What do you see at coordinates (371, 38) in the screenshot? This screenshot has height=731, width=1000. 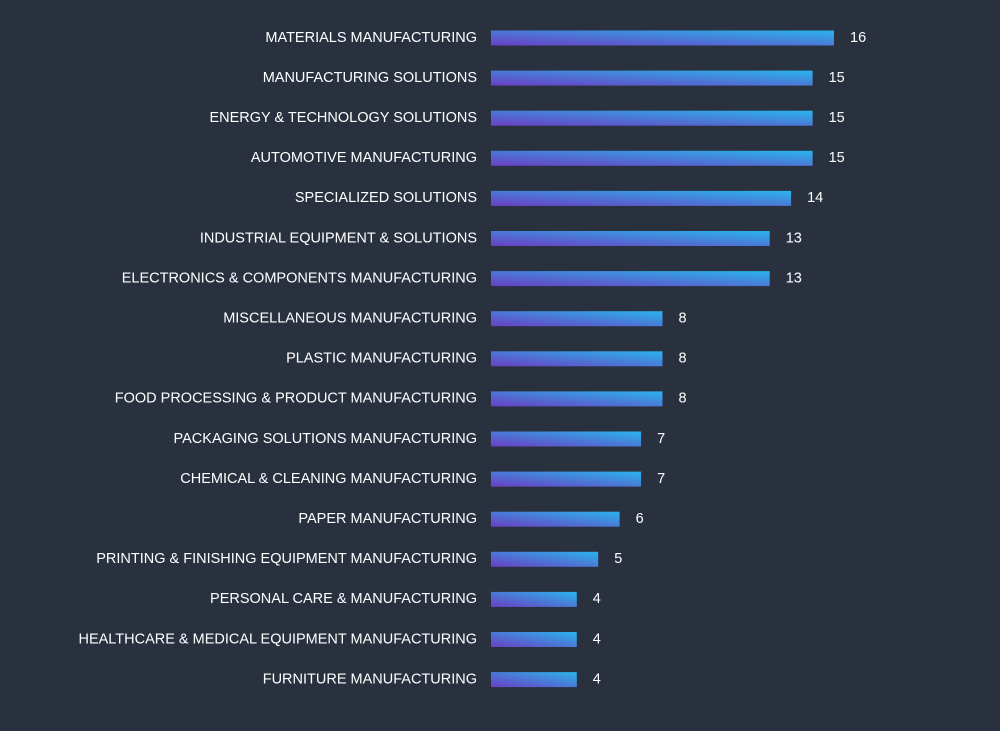 I see `category-label-materials-manufacturing: MATERIALS MANUFACTURING` at bounding box center [371, 38].